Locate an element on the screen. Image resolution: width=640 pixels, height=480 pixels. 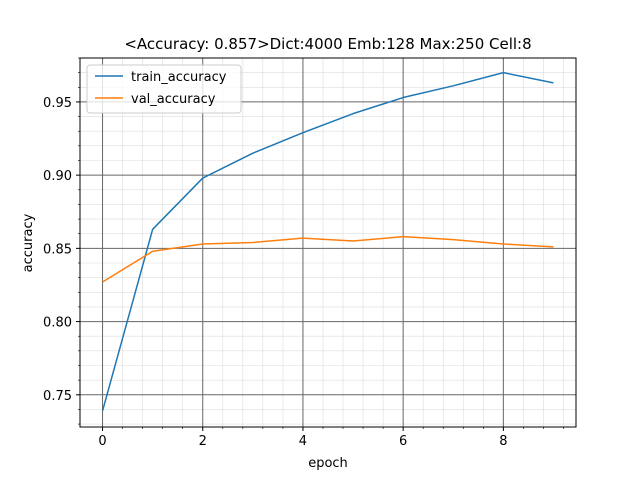
x-tick-label: 6 is located at coordinates (403, 441).